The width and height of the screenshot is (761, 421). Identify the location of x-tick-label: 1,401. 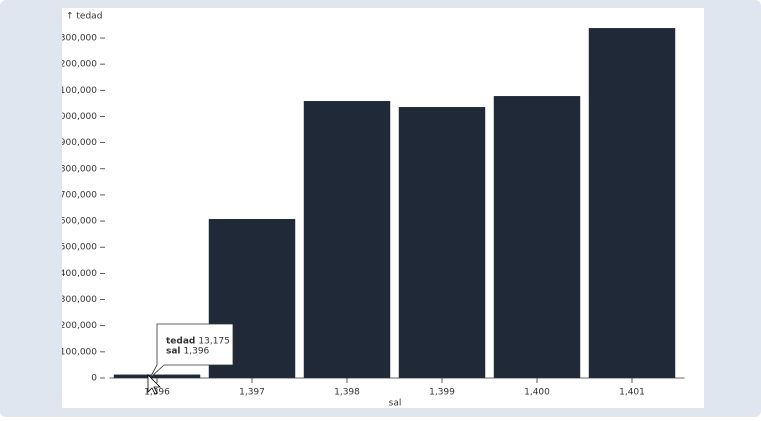
(632, 393).